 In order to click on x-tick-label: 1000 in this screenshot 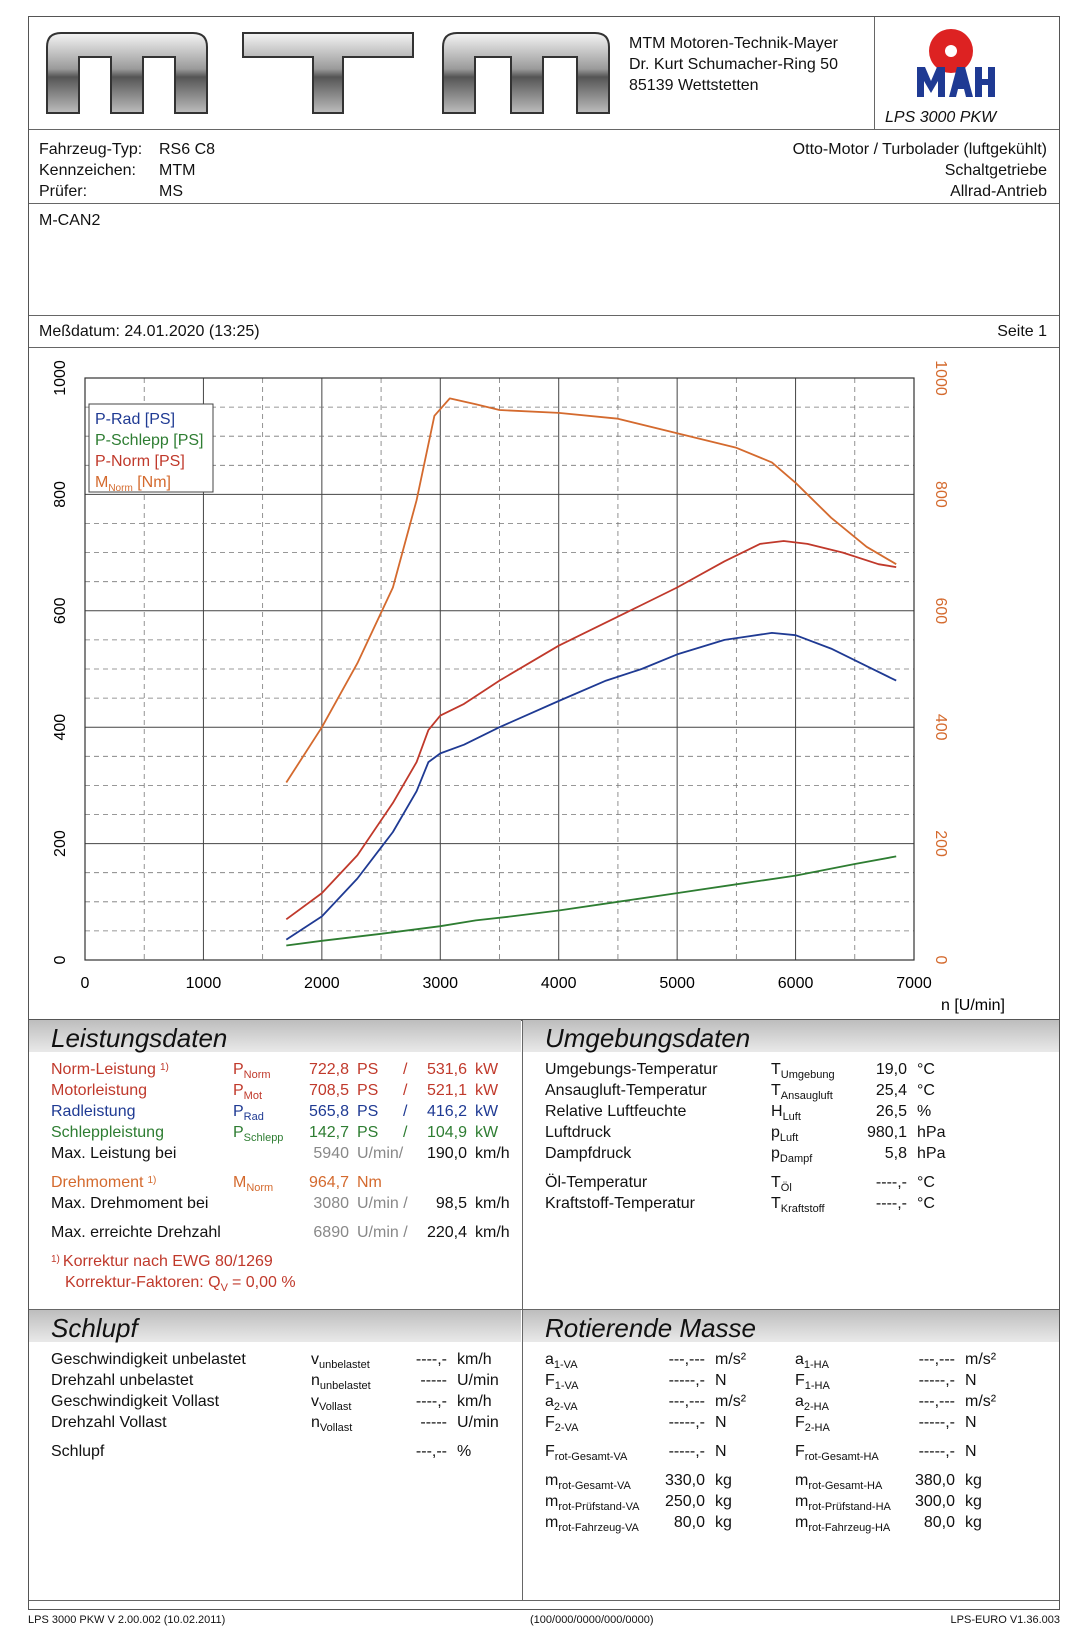, I will do `click(204, 983)`.